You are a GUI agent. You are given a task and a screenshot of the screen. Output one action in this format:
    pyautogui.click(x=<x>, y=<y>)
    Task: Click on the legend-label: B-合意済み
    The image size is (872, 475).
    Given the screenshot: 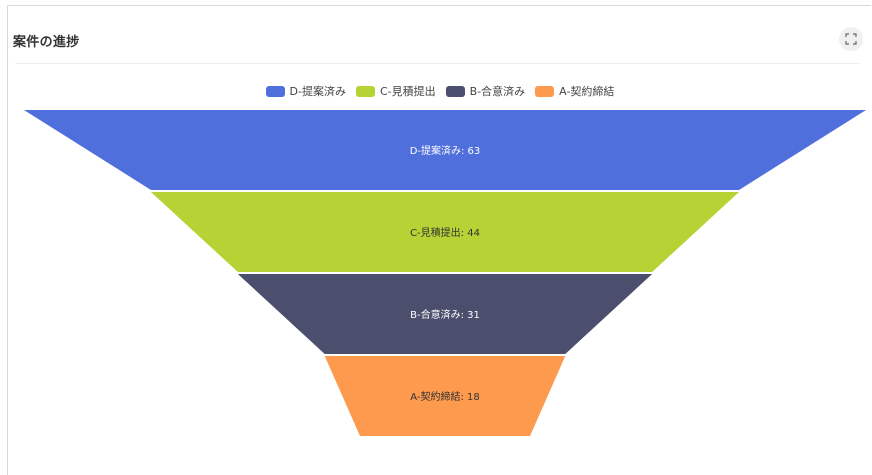 What is the action you would take?
    pyautogui.click(x=497, y=91)
    